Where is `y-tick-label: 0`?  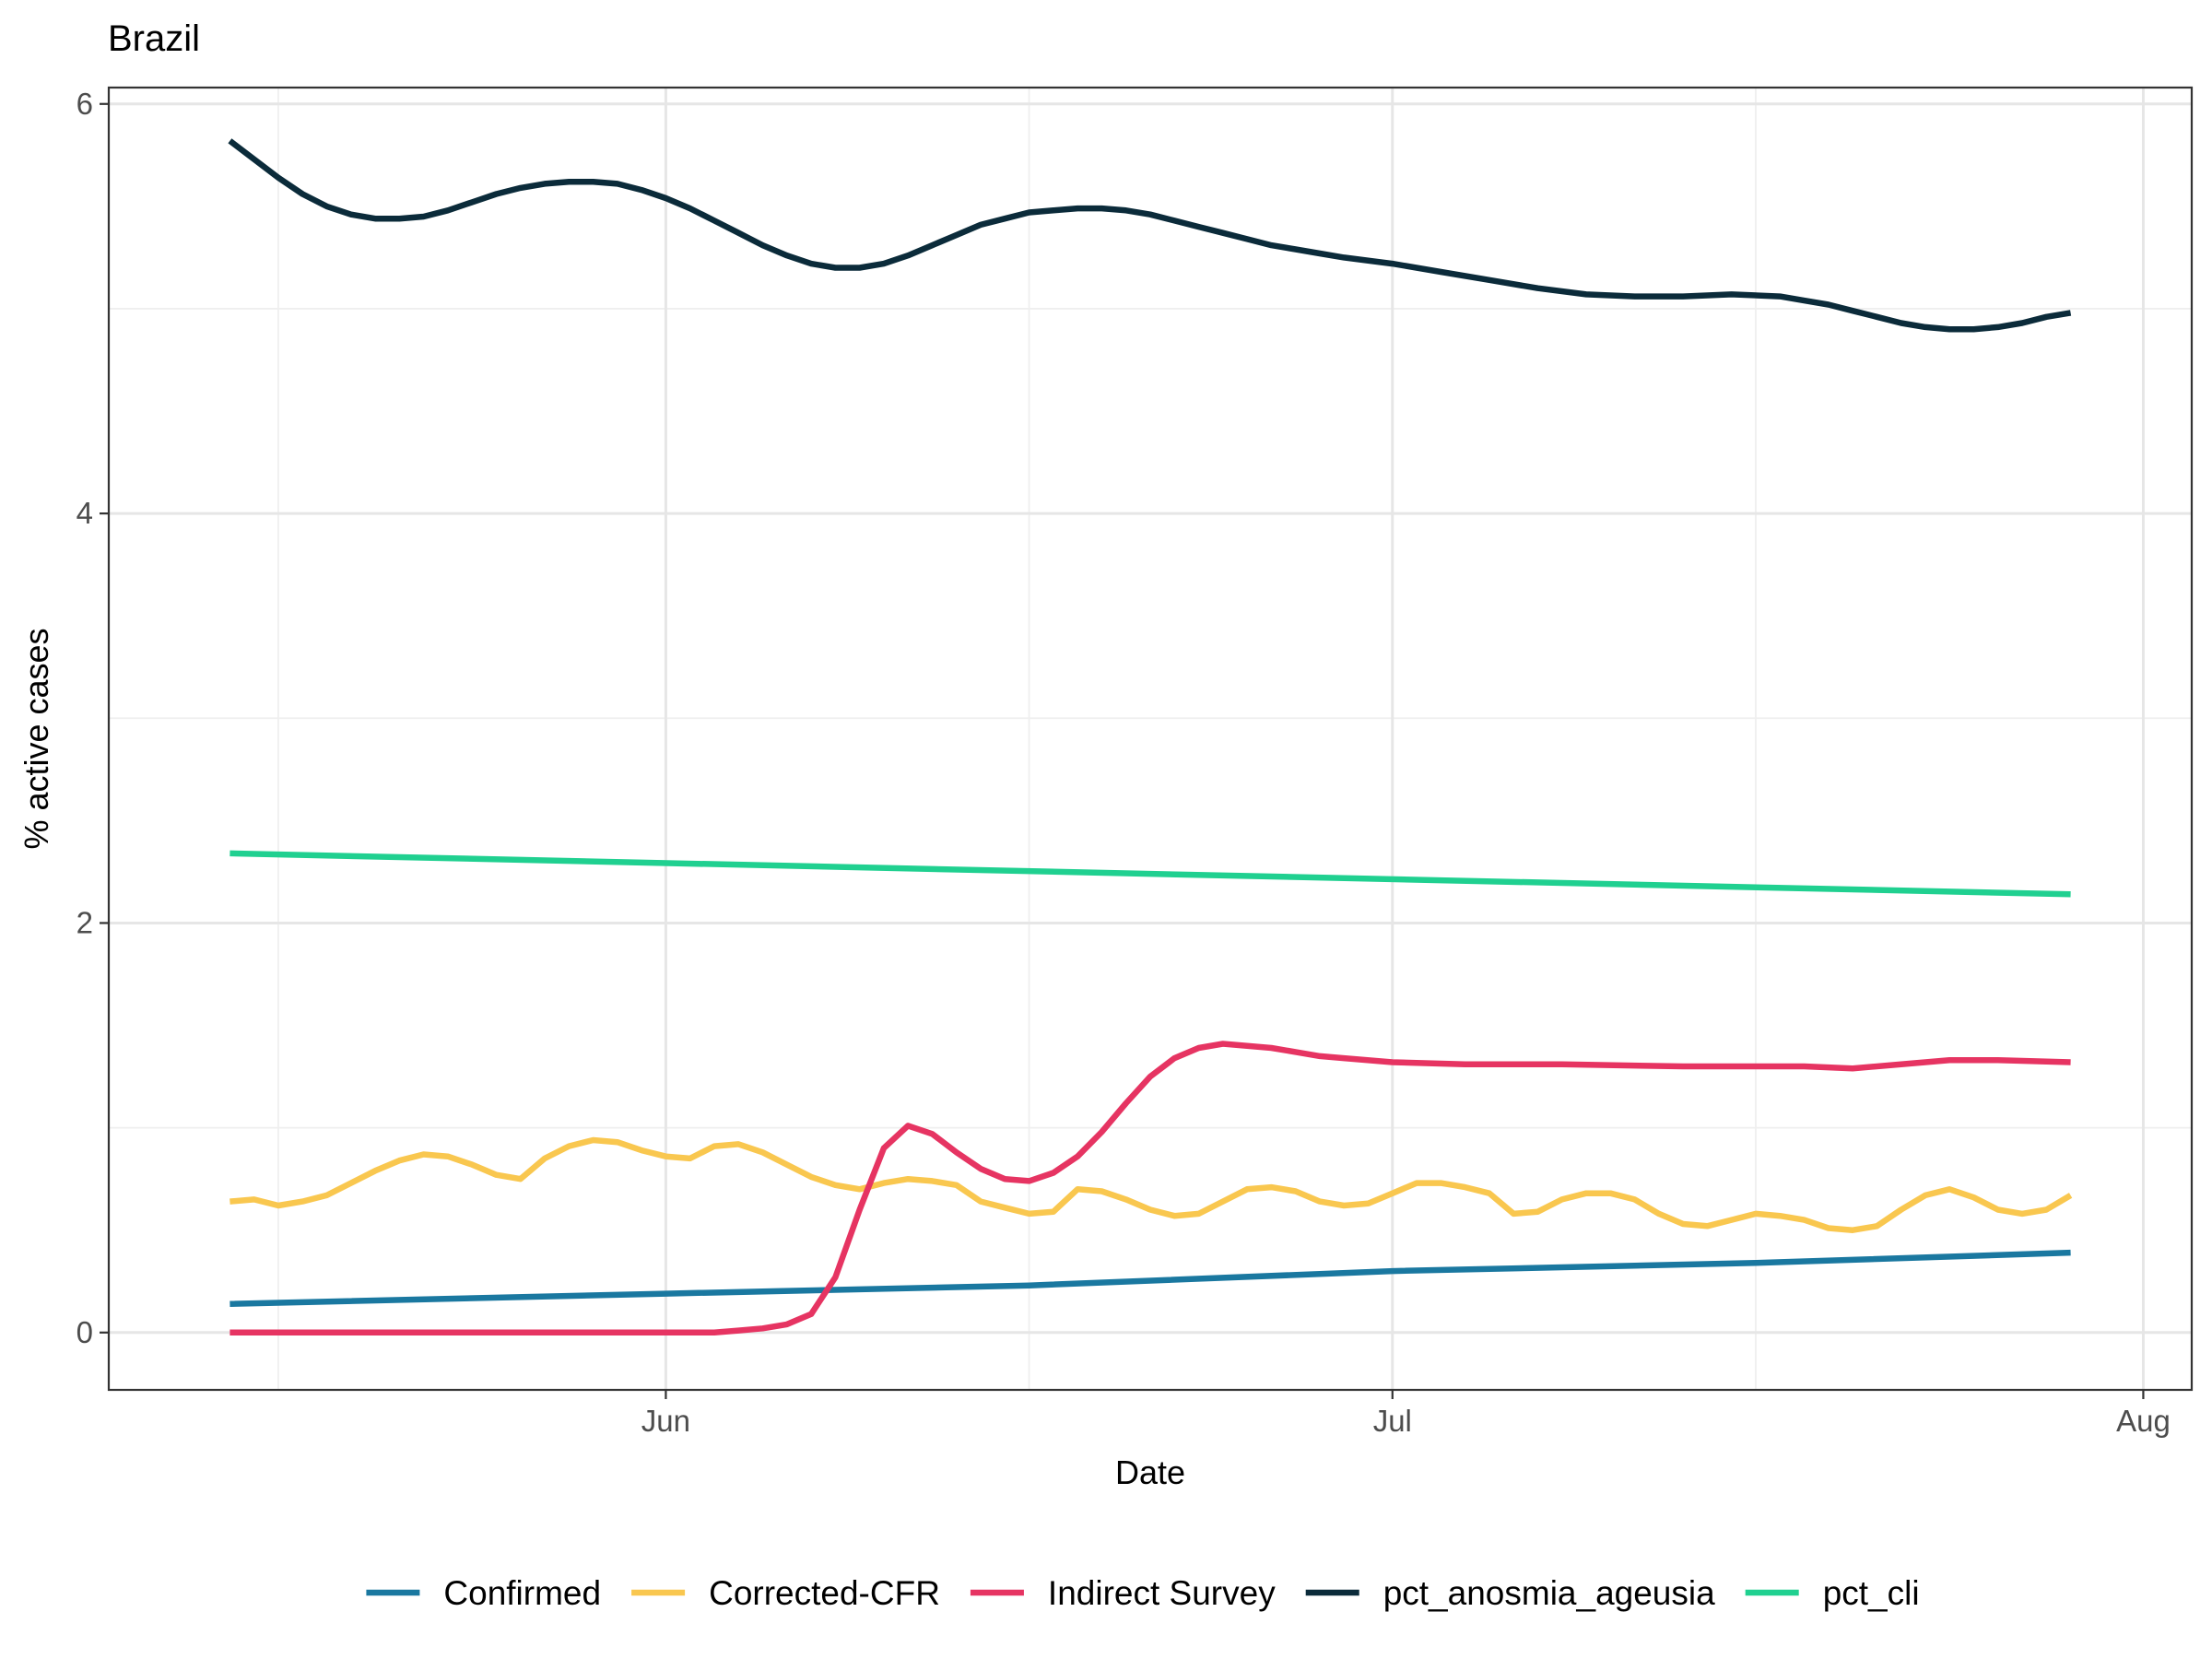
y-tick-label: 0 is located at coordinates (84, 1332).